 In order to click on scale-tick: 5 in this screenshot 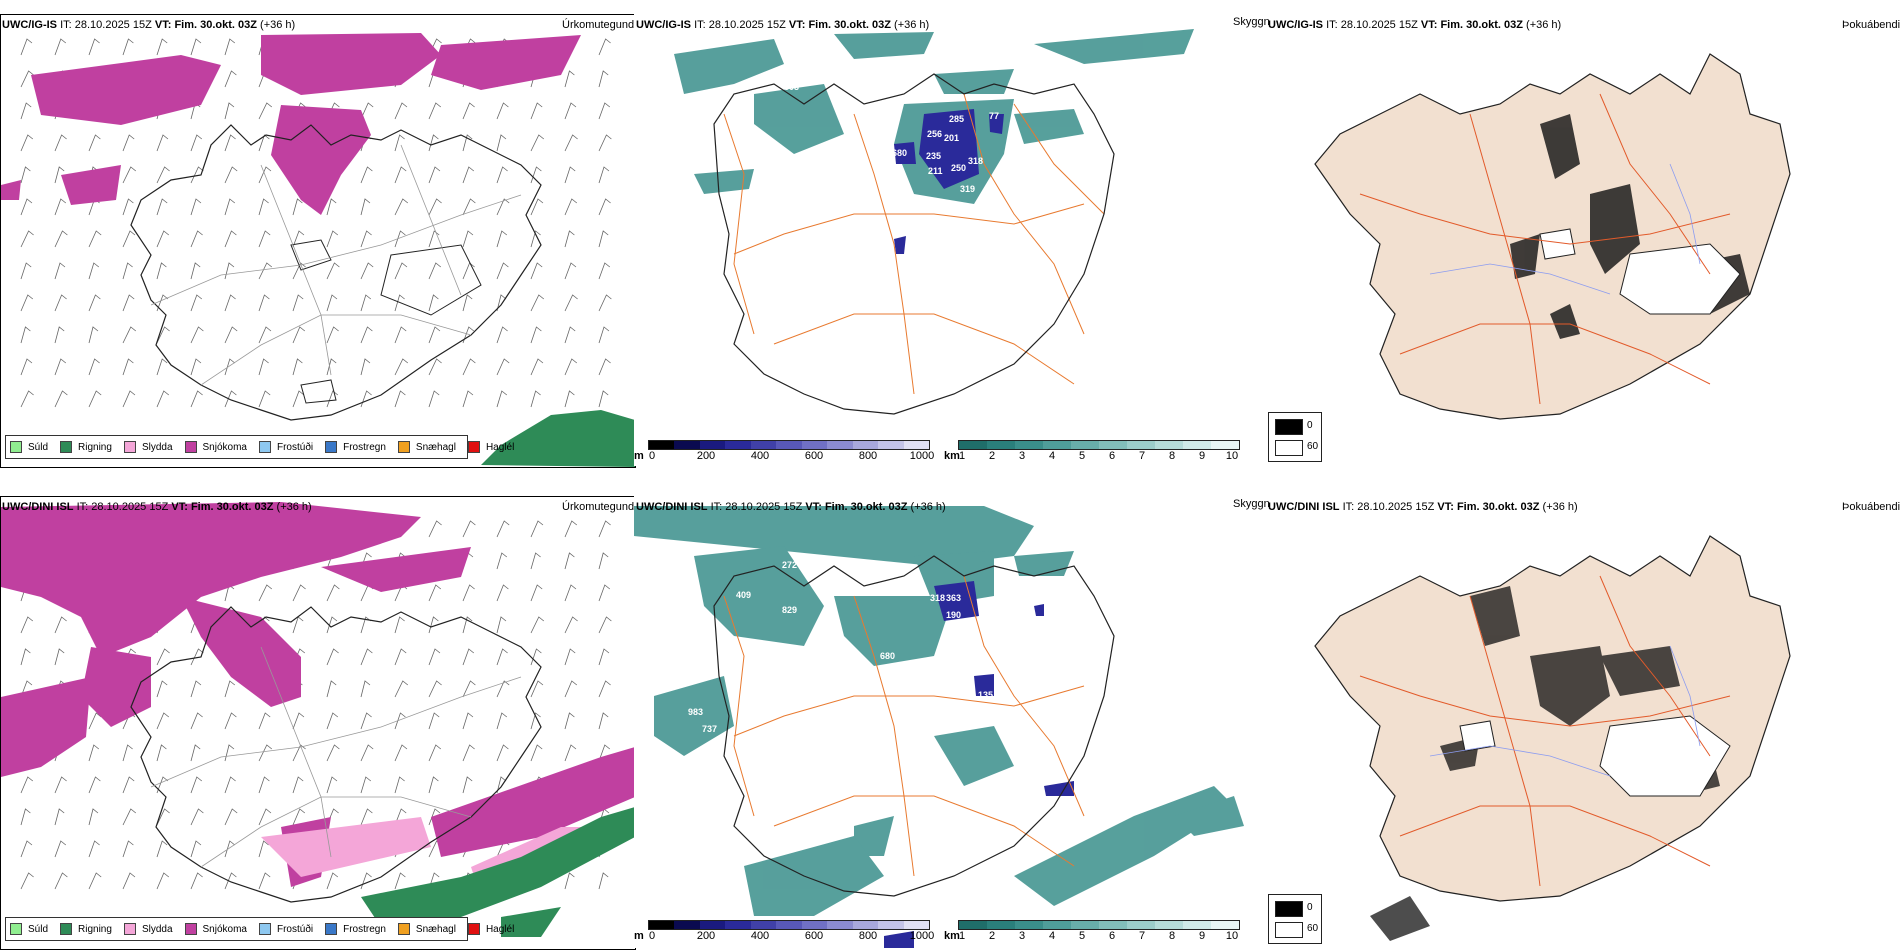, I will do `click(1082, 936)`.